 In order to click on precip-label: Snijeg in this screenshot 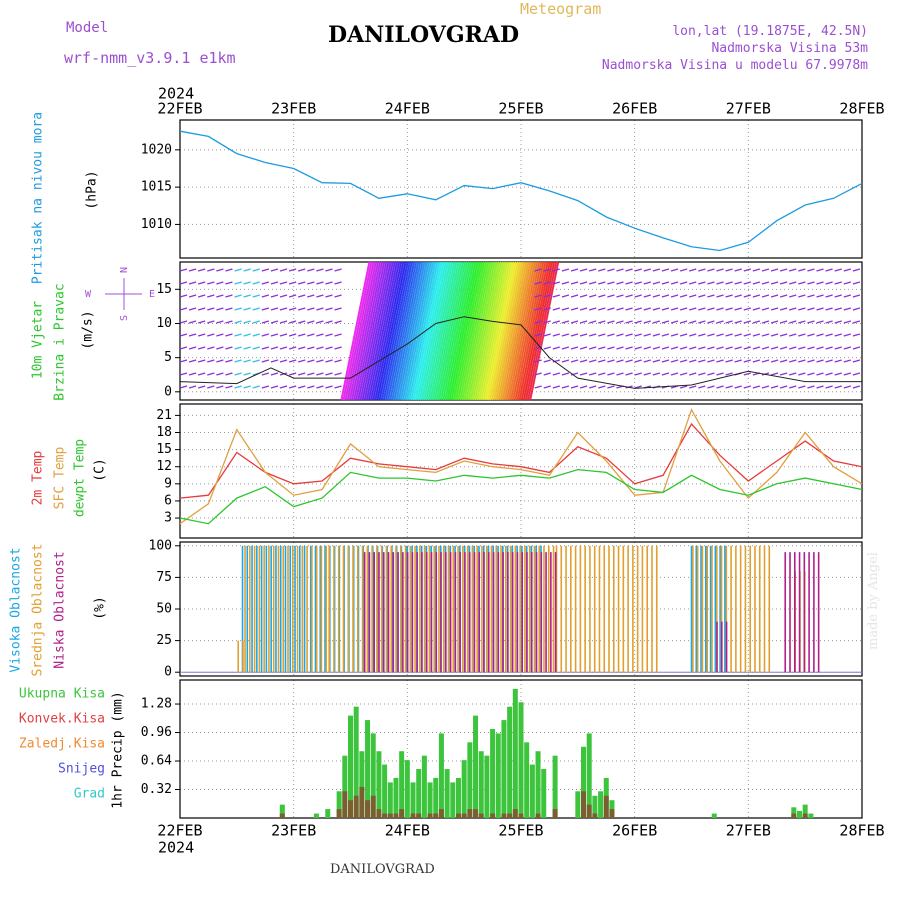, I will do `click(81, 769)`.